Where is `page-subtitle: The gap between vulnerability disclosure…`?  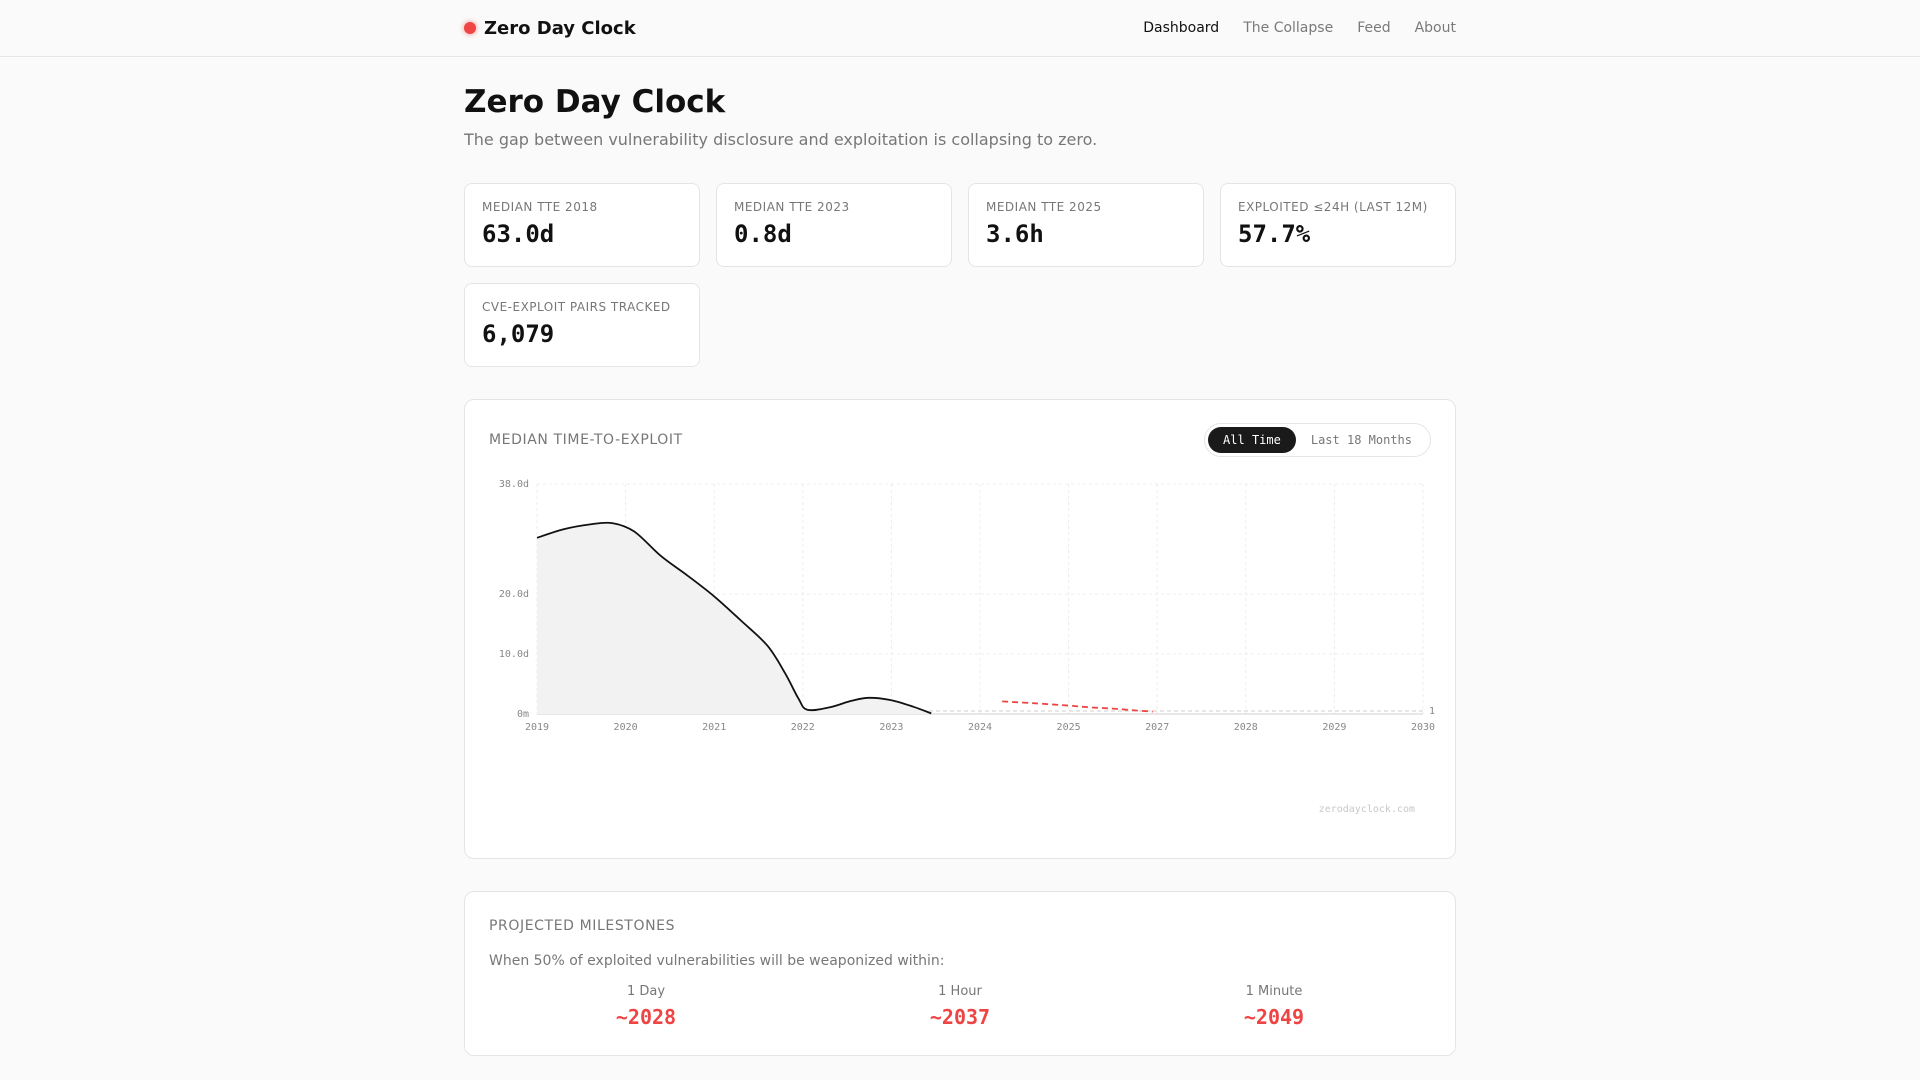
page-subtitle: The gap between vulnerability disclosure… is located at coordinates (781, 139).